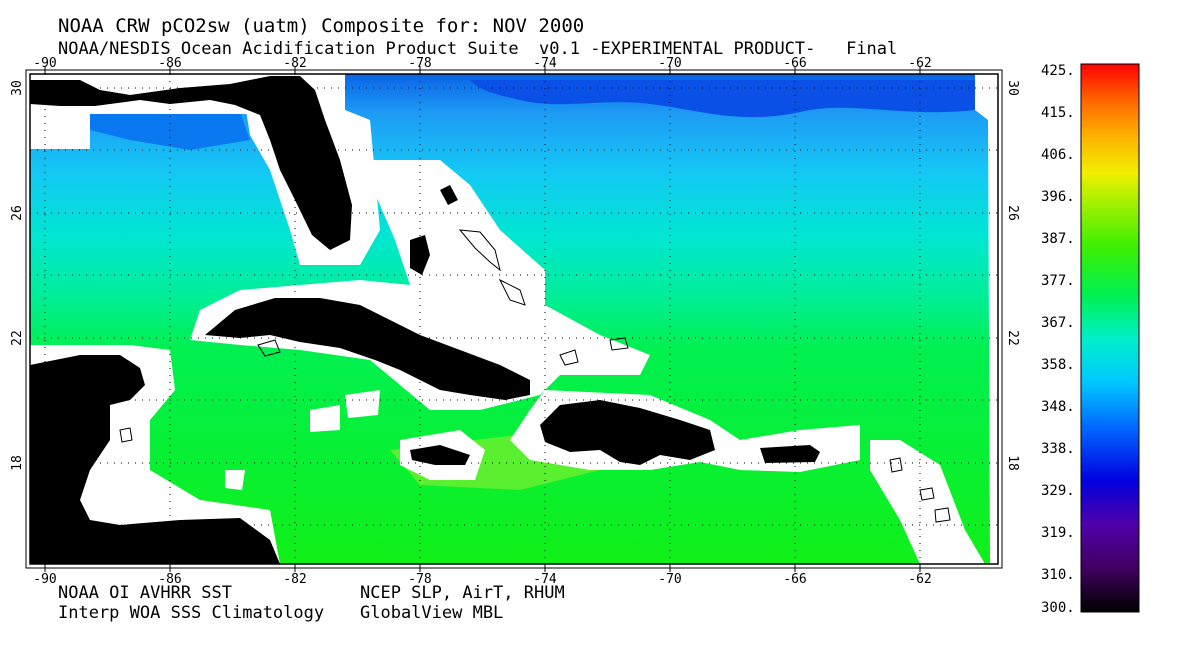 This screenshot has width=1200, height=645. What do you see at coordinates (1058, 575) in the screenshot?
I see `colorbar-label: 310.` at bounding box center [1058, 575].